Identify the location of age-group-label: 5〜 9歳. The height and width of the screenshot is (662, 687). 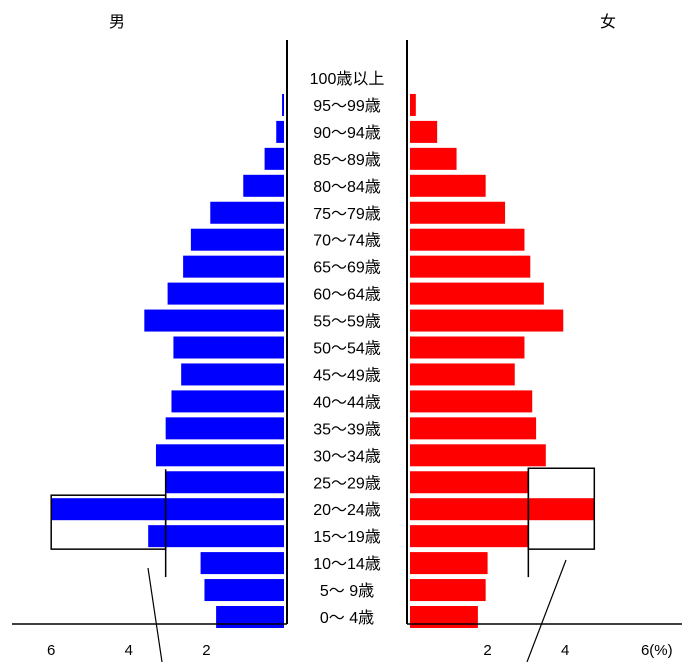
(347, 591).